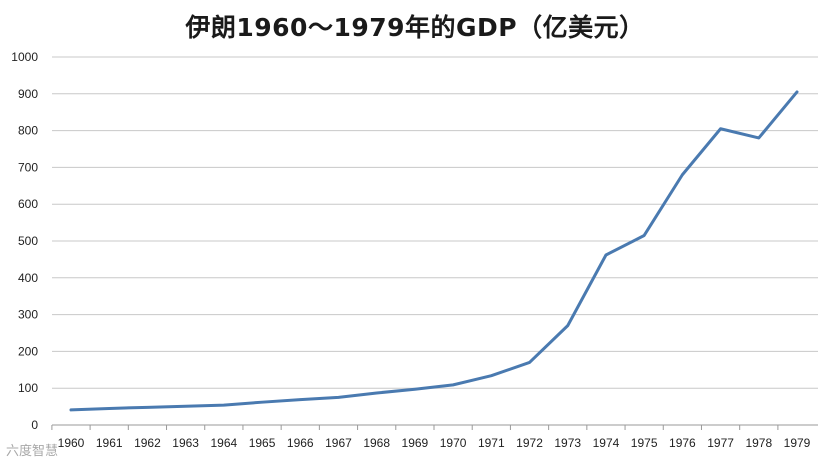  Describe the element at coordinates (28, 131) in the screenshot. I see `y-tick-label: 800` at that location.